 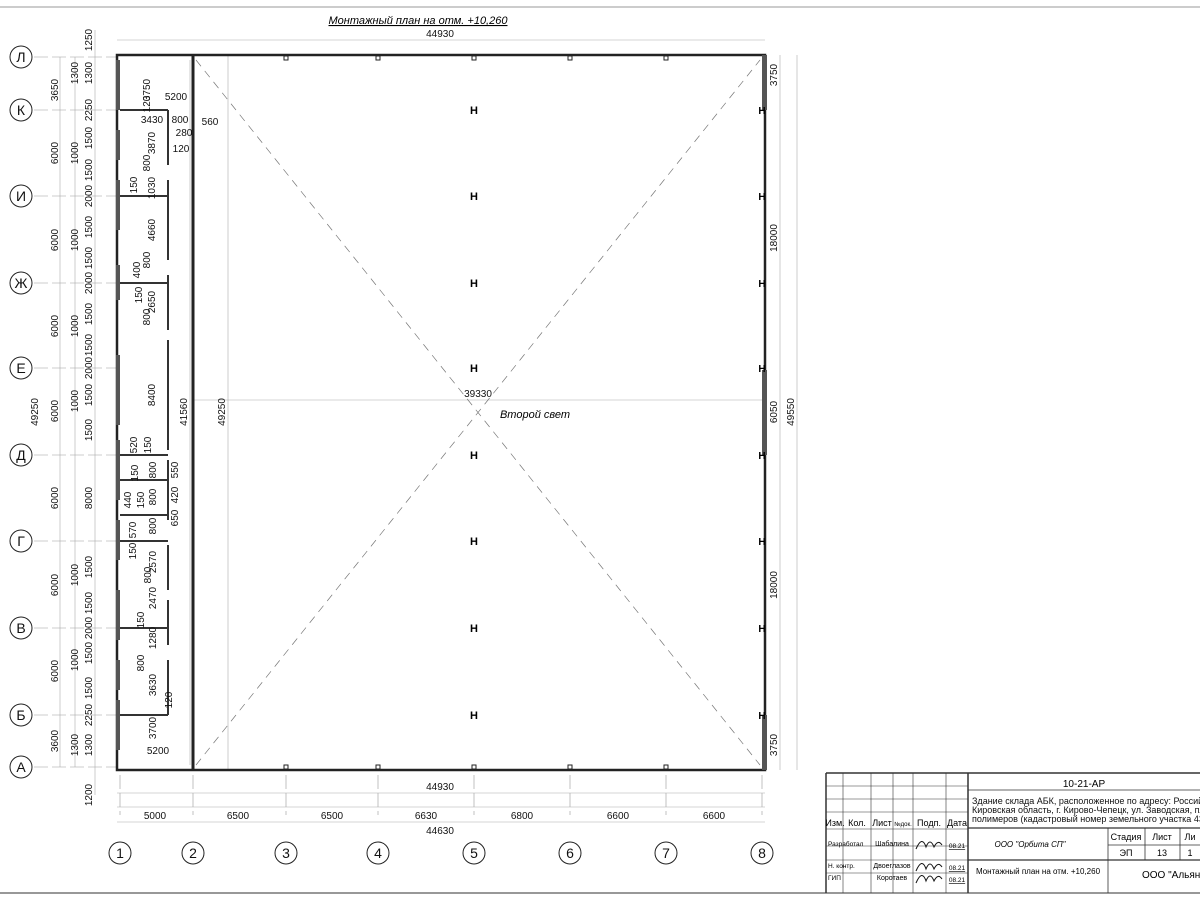 What do you see at coordinates (75, 72) in the screenshot?
I see `left-inner-dimension: 1300` at bounding box center [75, 72].